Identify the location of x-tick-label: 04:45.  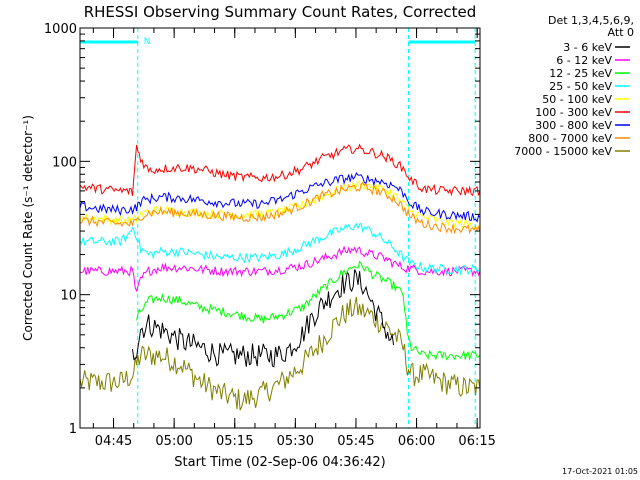
(113, 441).